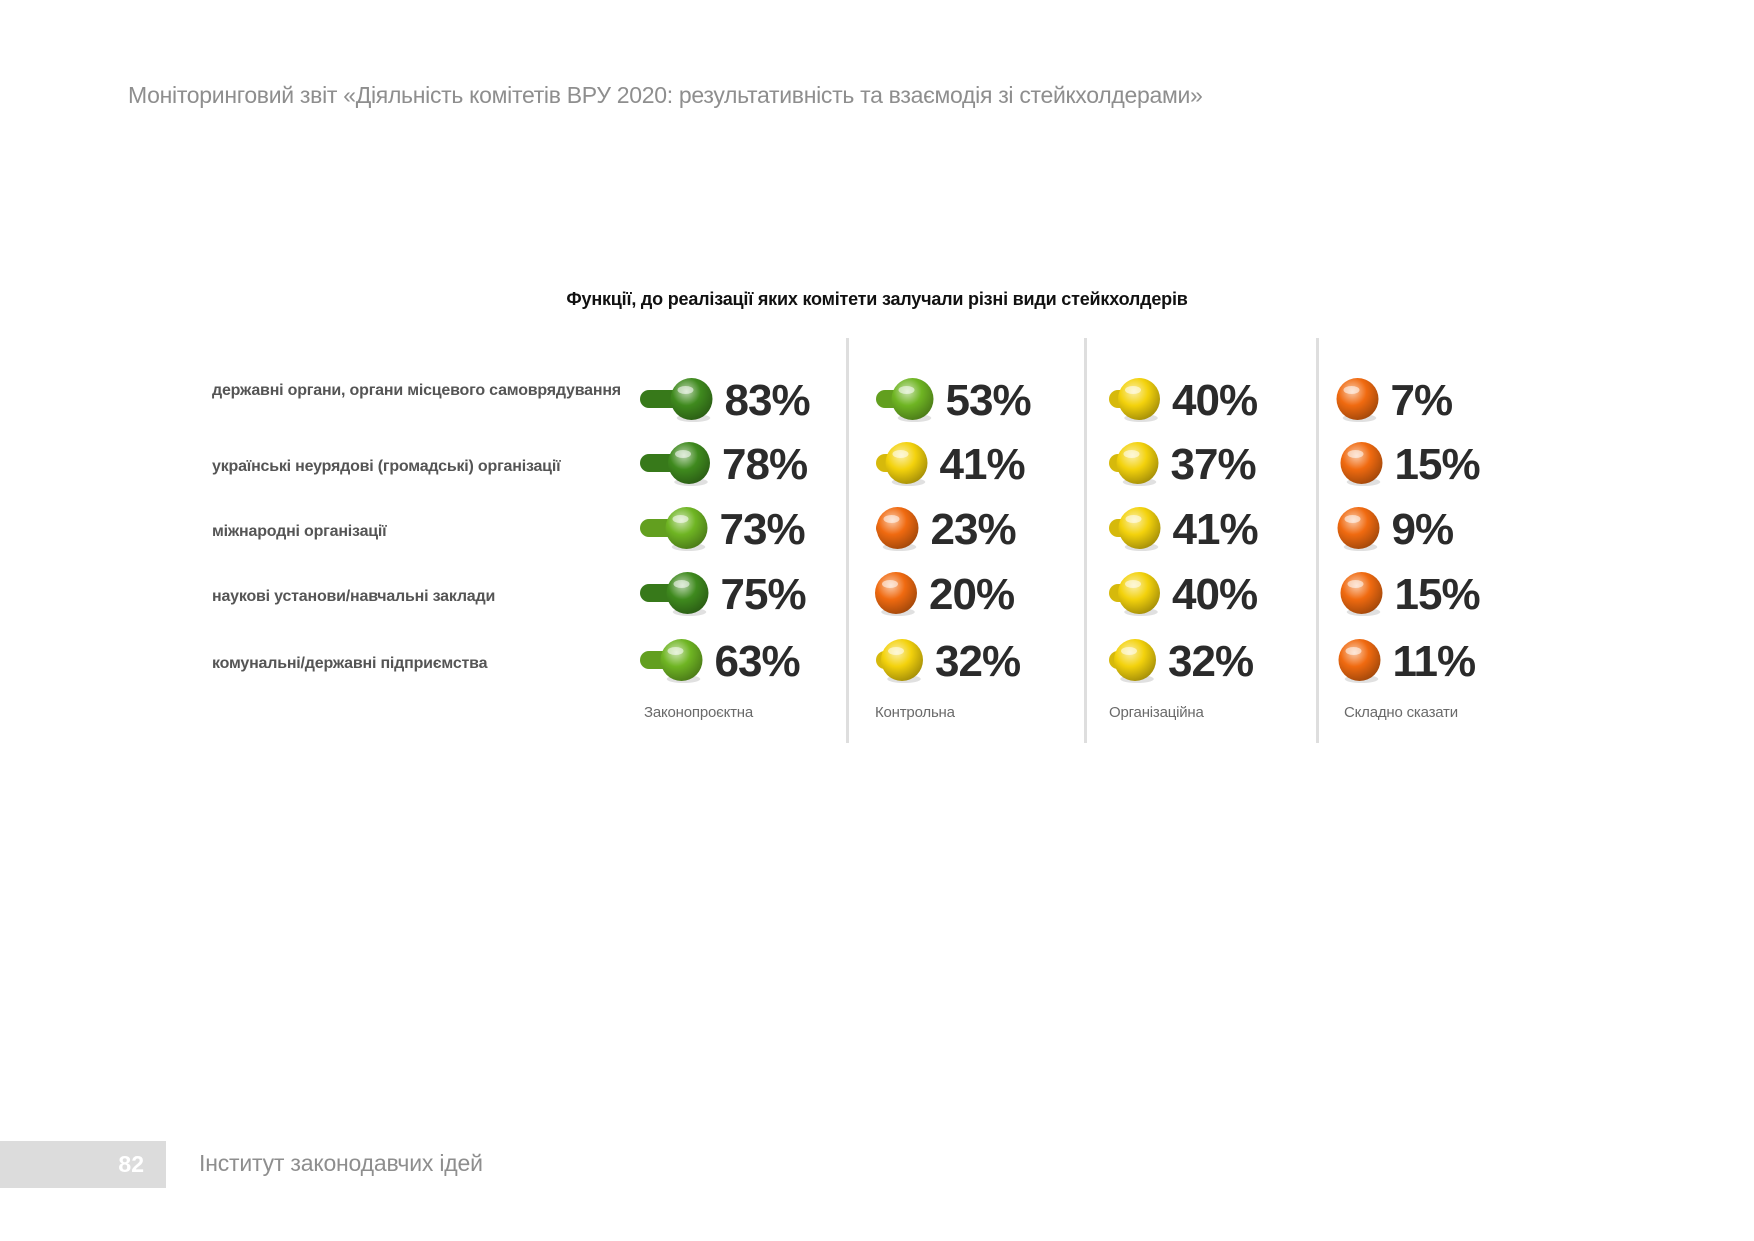 The width and height of the screenshot is (1754, 1241). Describe the element at coordinates (1423, 529) in the screenshot. I see `indicator-value-label: 9%` at that location.